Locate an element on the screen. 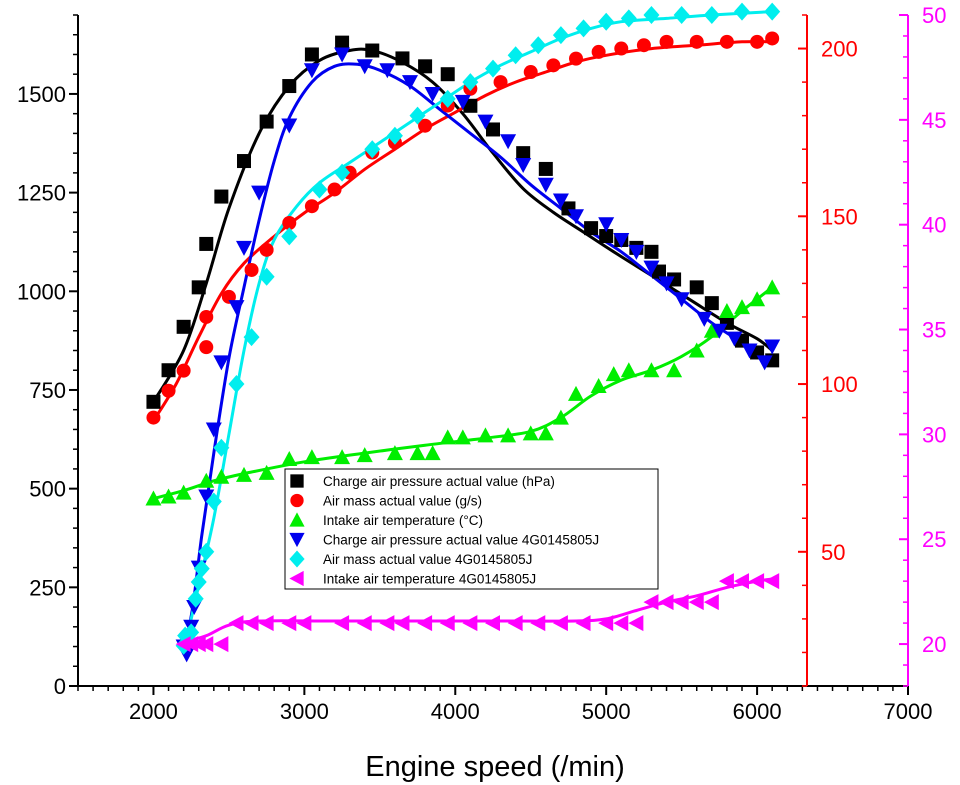 The height and width of the screenshot is (785, 960). left-y-tick-label: 1250 is located at coordinates (41, 193).